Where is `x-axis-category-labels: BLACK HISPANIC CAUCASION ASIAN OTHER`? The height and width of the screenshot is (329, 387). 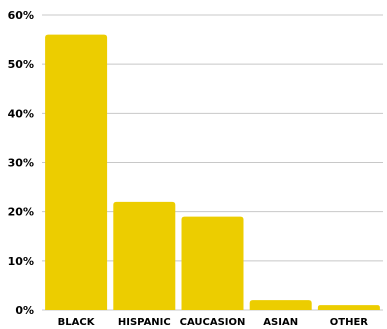 x-axis-category-labels: BLACK HISPANIC CAUCASION ASIAN OTHER is located at coordinates (213, 322).